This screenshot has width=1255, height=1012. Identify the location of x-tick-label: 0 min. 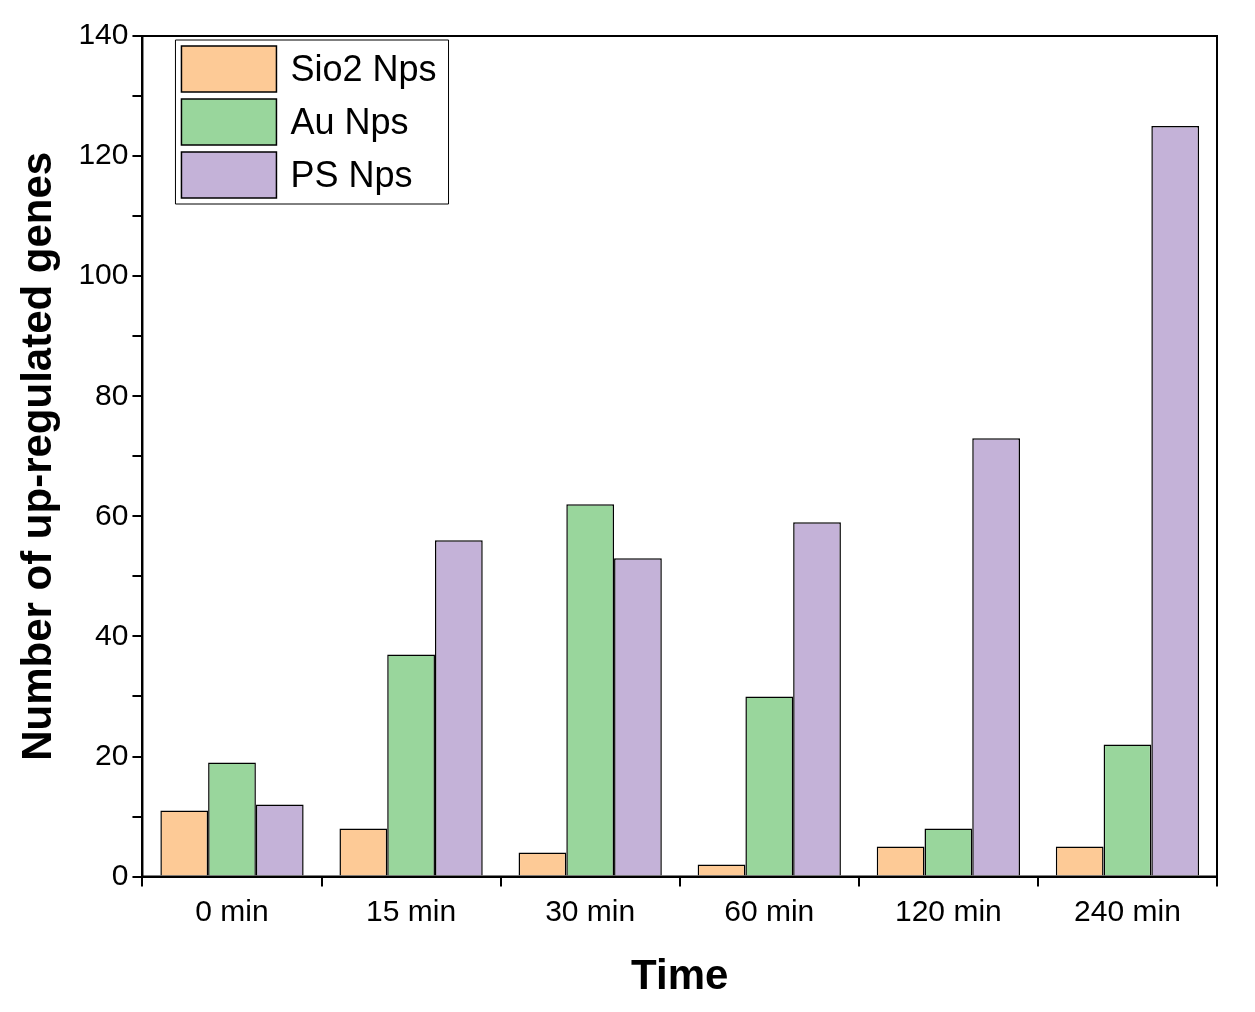
(232, 910).